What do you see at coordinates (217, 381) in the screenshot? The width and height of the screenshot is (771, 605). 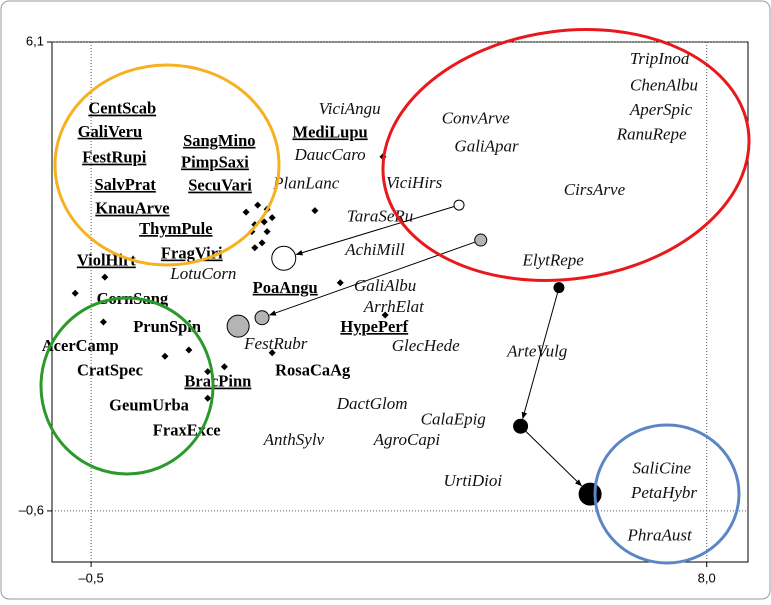 I see `species-label: BracPinn` at bounding box center [217, 381].